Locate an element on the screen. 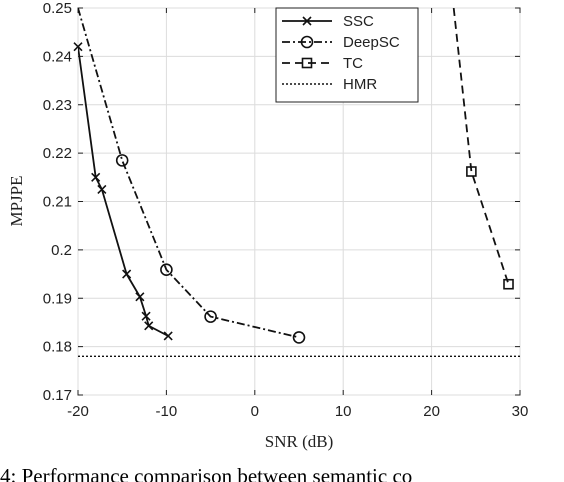 This screenshot has width=564, height=482. x-tick-label: 20 is located at coordinates (431, 411).